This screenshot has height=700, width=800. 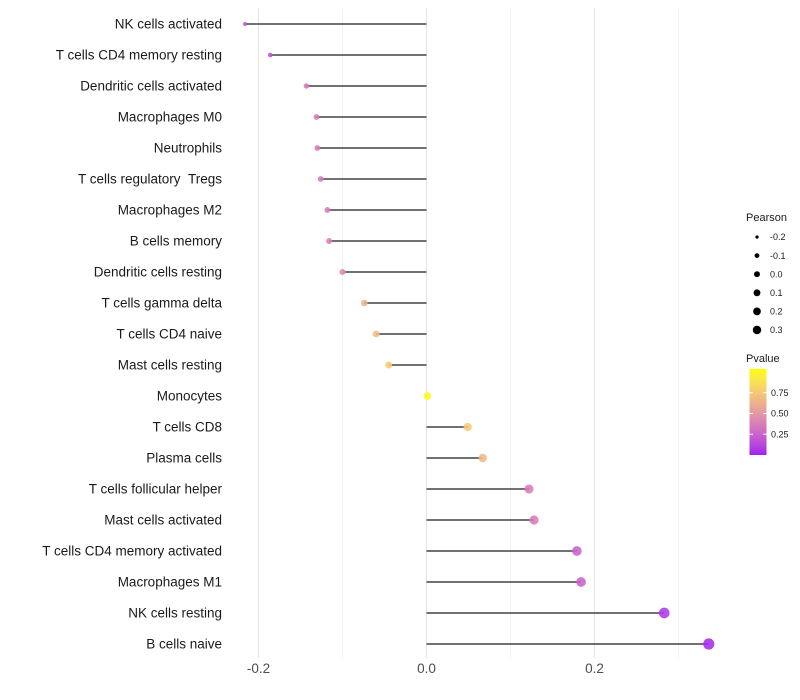 What do you see at coordinates (150, 179) in the screenshot?
I see `category-label: T cells regulatory Tregs` at bounding box center [150, 179].